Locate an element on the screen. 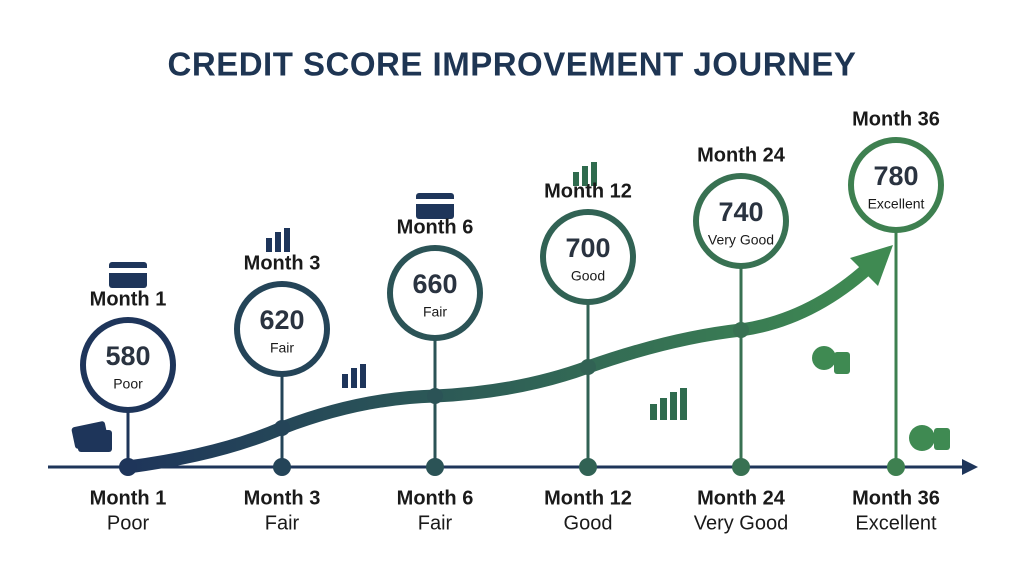 This screenshot has width=1024, height=572. timeline-rating: Excellent is located at coordinates (896, 523).